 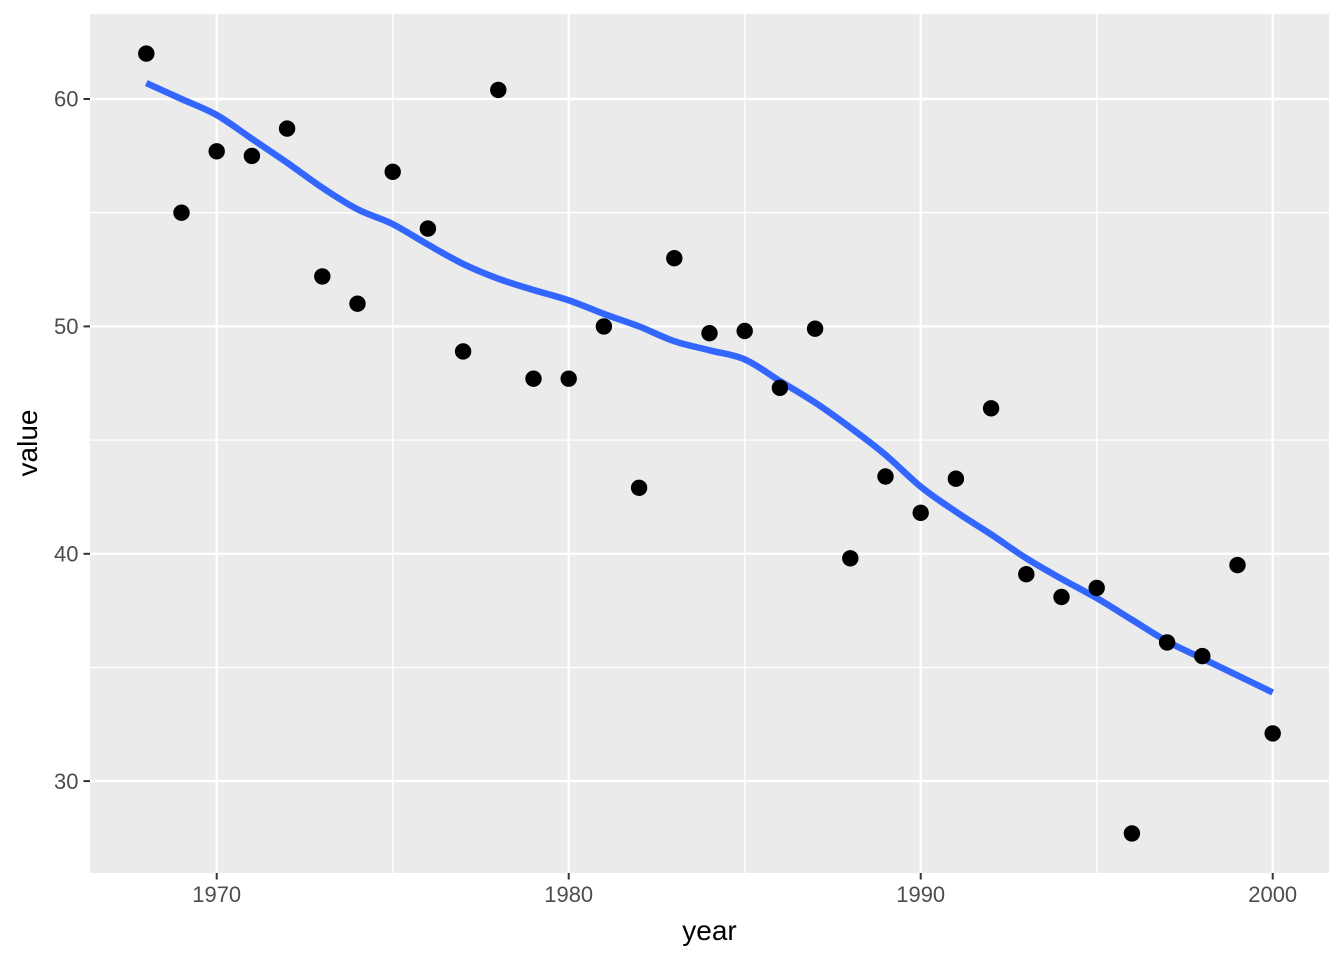 What do you see at coordinates (66, 781) in the screenshot?
I see `y-tick-label: 30` at bounding box center [66, 781].